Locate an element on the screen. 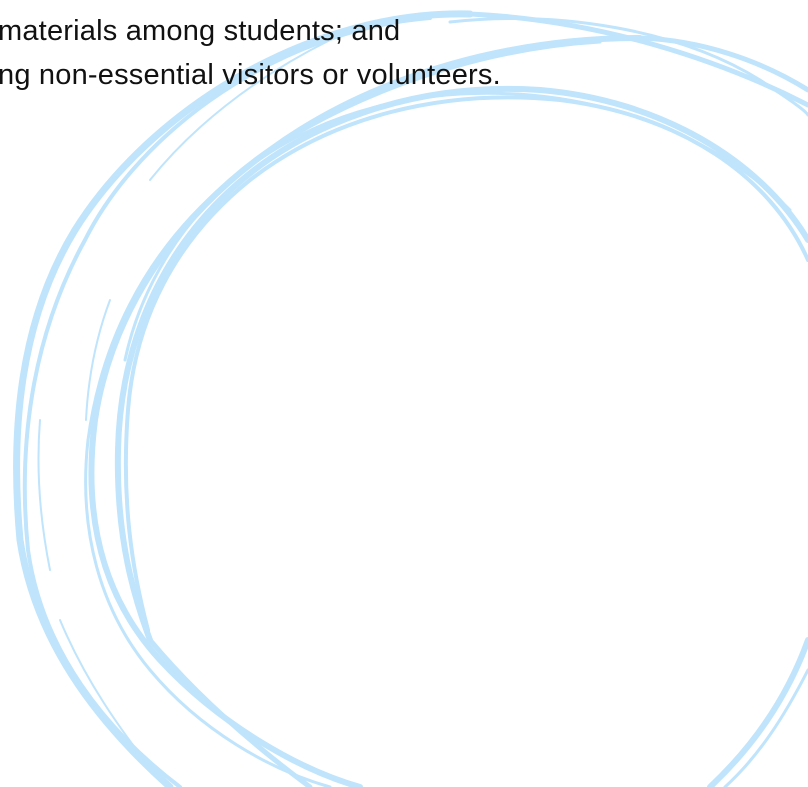 This screenshot has height=787, width=808. document-text-line: ng non-essential visitors or volunteers. is located at coordinates (250, 75).